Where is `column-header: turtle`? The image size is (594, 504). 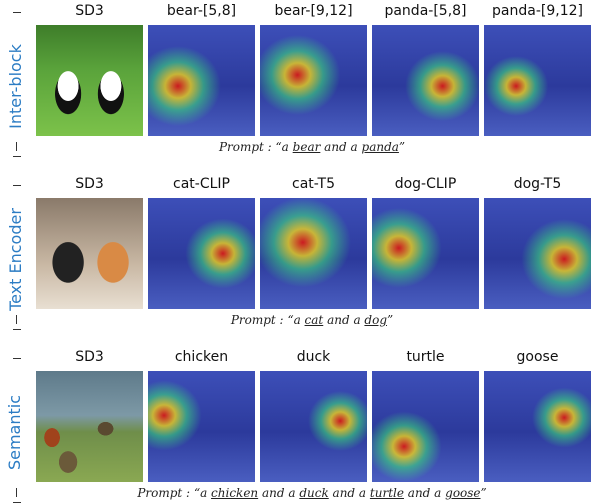
column-header: turtle is located at coordinates (425, 357).